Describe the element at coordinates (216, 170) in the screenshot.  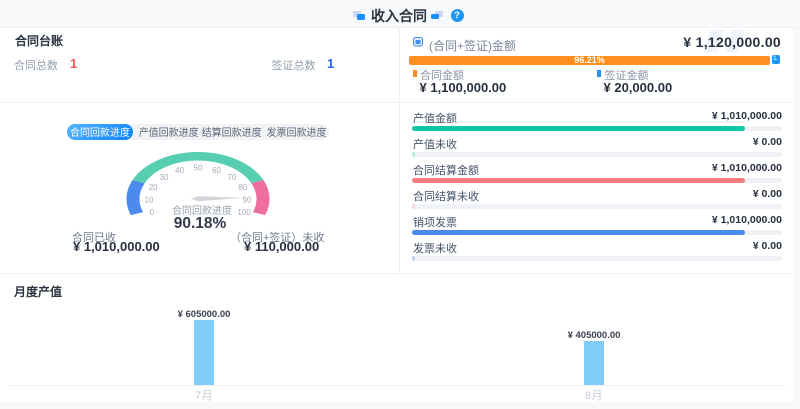
I see `svg-text: 60` at that location.